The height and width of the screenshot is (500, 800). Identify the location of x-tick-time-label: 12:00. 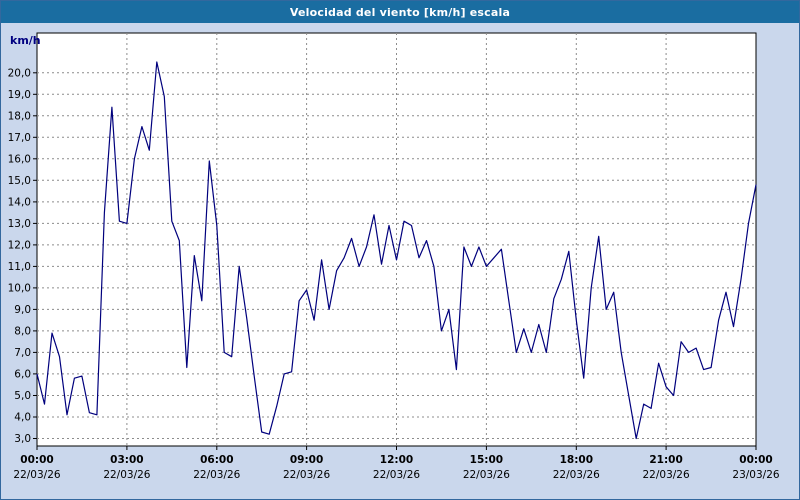
(396, 460).